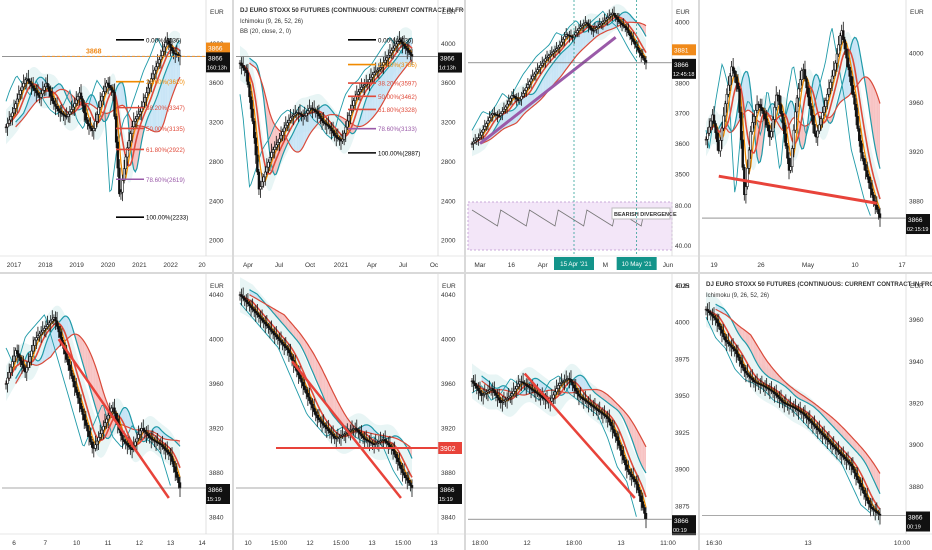  What do you see at coordinates (447, 490) in the screenshot?
I see `price-badge-price: 3866` at bounding box center [447, 490].